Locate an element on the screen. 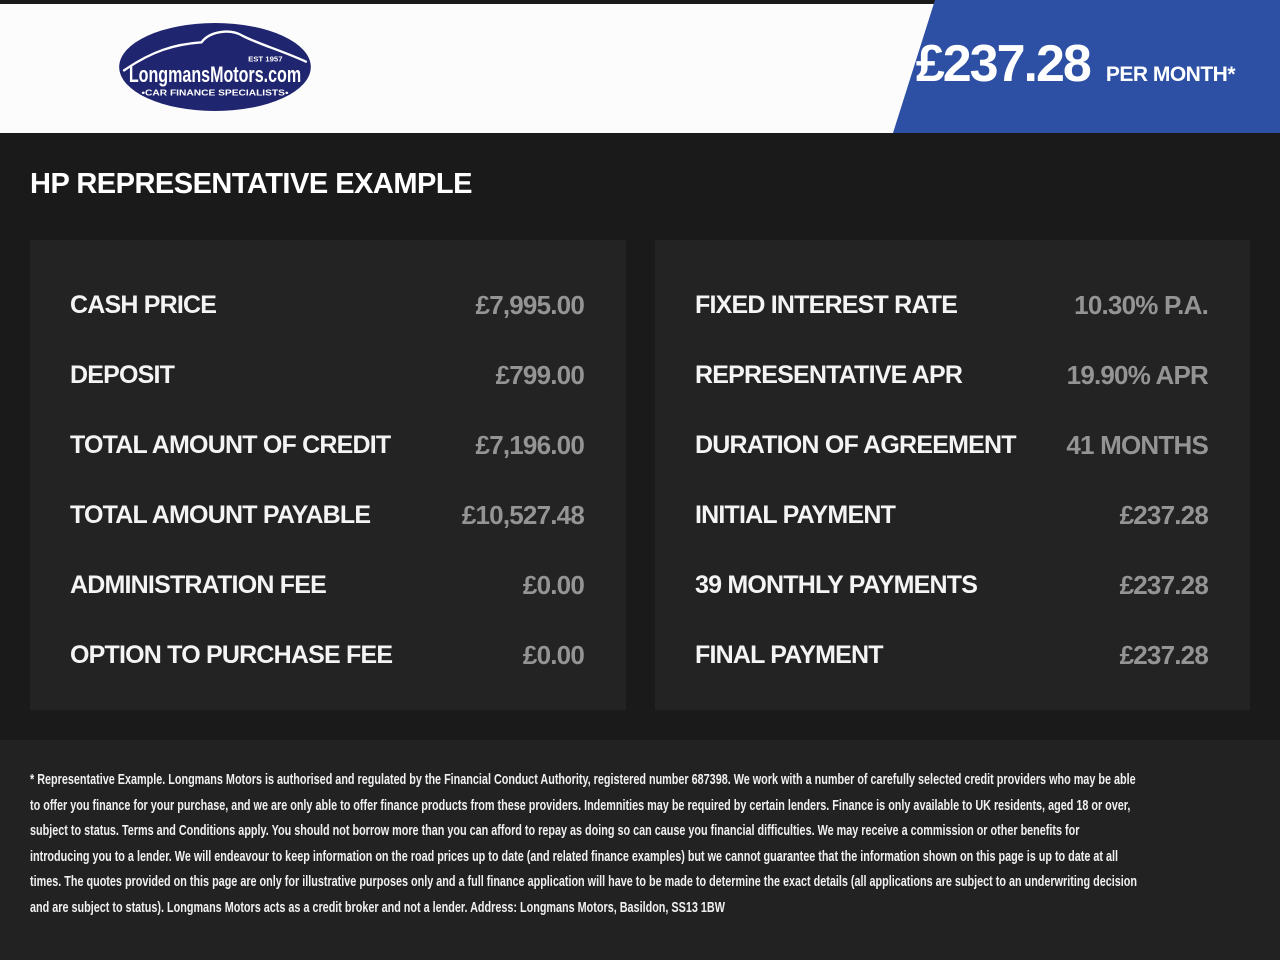 The width and height of the screenshot is (1280, 960). logo-est-text: EST 1957 is located at coordinates (265, 59).